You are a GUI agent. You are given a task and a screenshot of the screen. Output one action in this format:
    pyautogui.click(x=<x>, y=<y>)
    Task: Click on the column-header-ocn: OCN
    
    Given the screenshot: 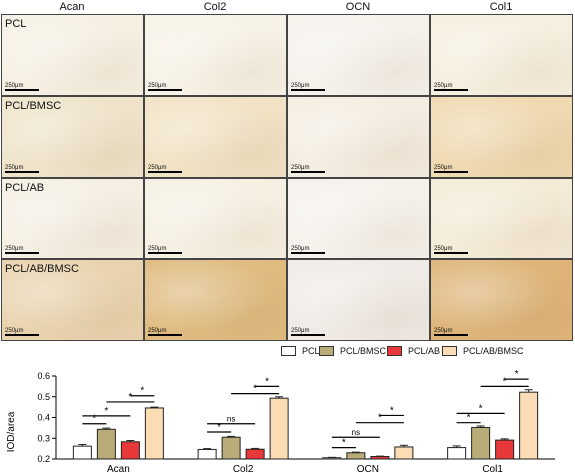 What is the action you would take?
    pyautogui.click(x=358, y=7)
    